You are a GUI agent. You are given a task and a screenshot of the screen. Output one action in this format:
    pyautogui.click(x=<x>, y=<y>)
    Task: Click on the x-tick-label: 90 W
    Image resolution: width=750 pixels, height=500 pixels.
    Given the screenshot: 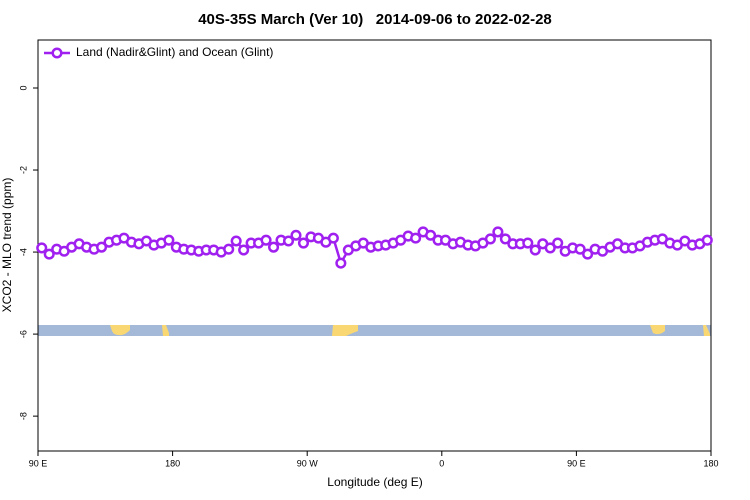 What is the action you would take?
    pyautogui.click(x=308, y=463)
    